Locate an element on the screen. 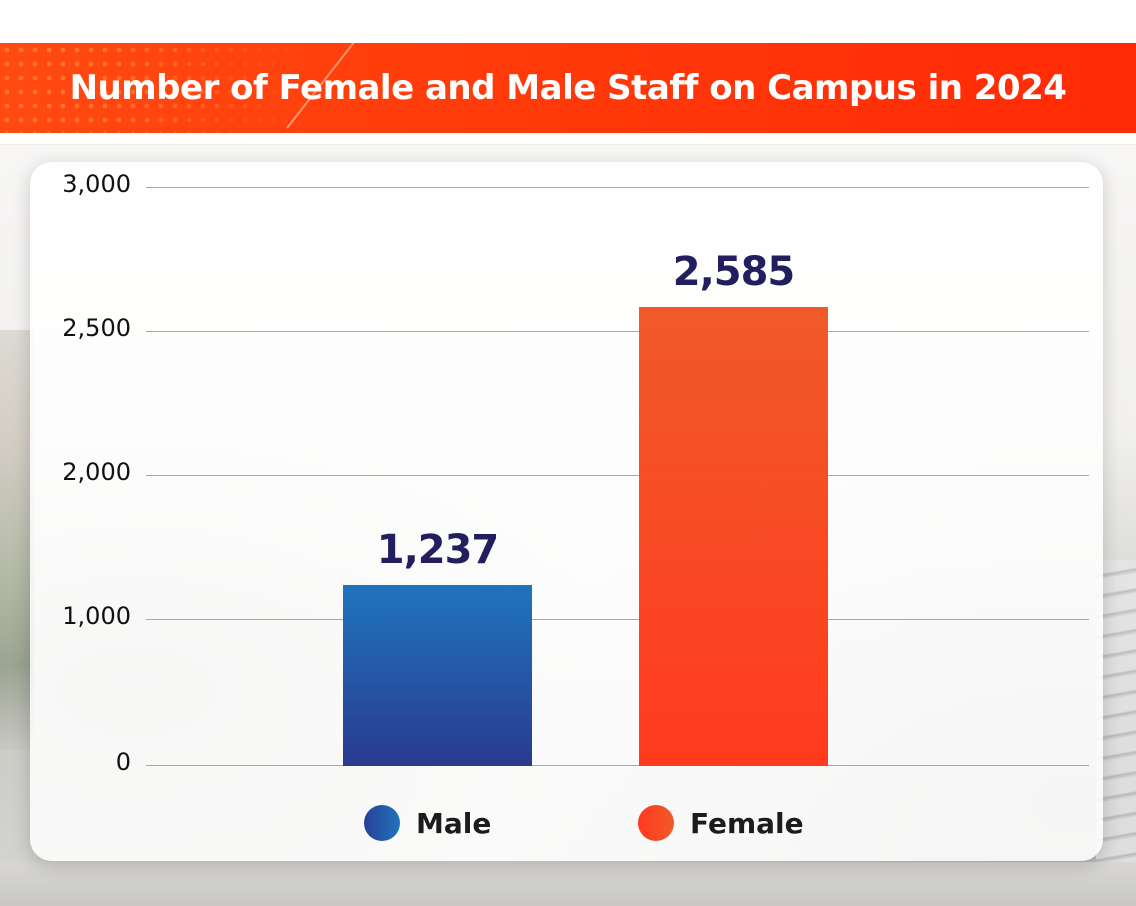  legend-item-male: Male is located at coordinates (427, 823).